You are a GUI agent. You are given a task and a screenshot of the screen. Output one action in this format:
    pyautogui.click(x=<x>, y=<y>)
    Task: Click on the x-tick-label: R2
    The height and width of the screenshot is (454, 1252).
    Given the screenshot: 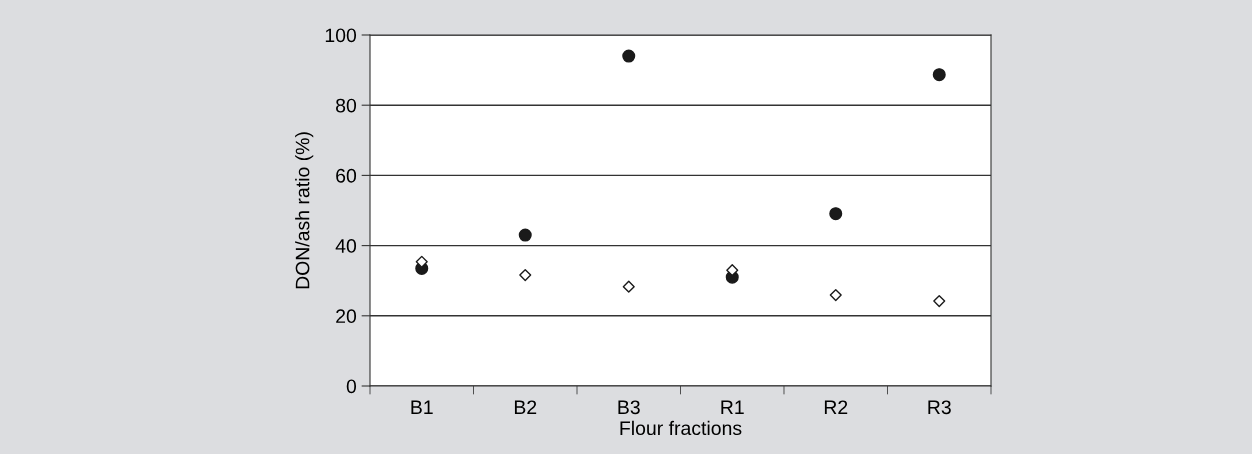 What is the action you would take?
    pyautogui.click(x=836, y=407)
    